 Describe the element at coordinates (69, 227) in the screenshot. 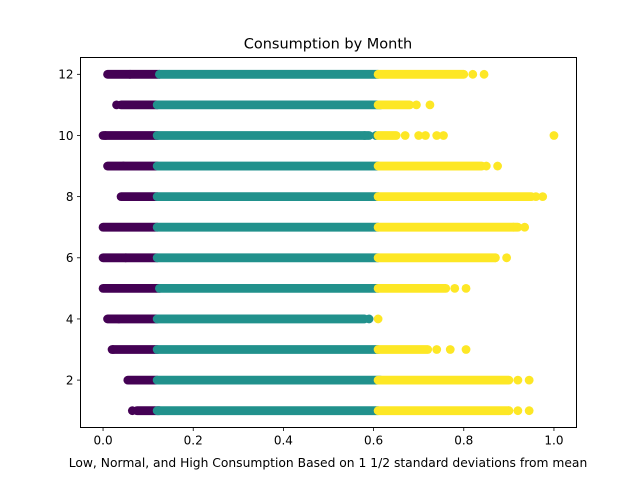

I see `y-axis: 2 4 6 8 10 12` at that location.